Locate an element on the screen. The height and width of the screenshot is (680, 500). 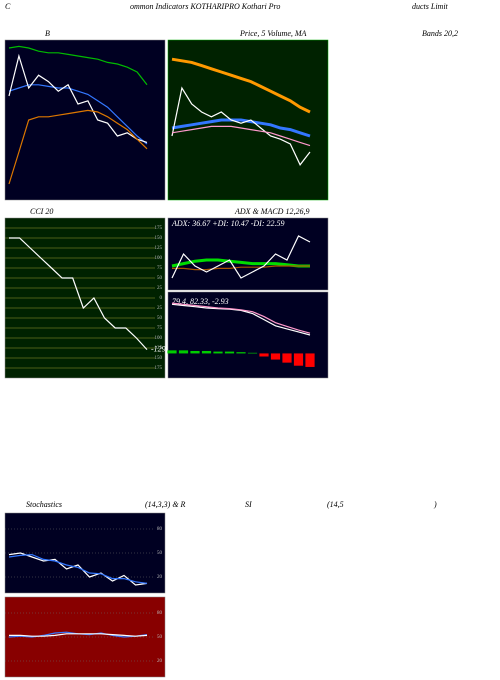
row-label: SI is located at coordinates (248, 504).